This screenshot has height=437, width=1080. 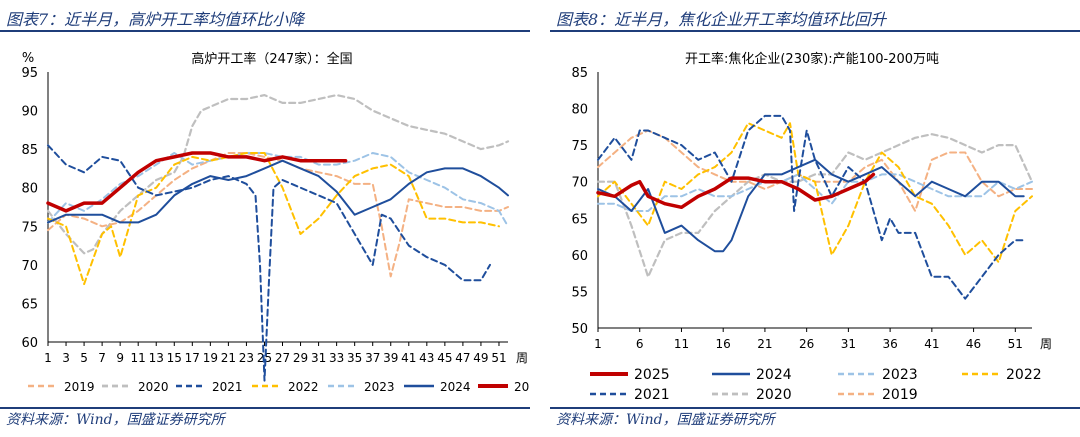 I want to click on x-tick-label: 27, so click(x=282, y=358).